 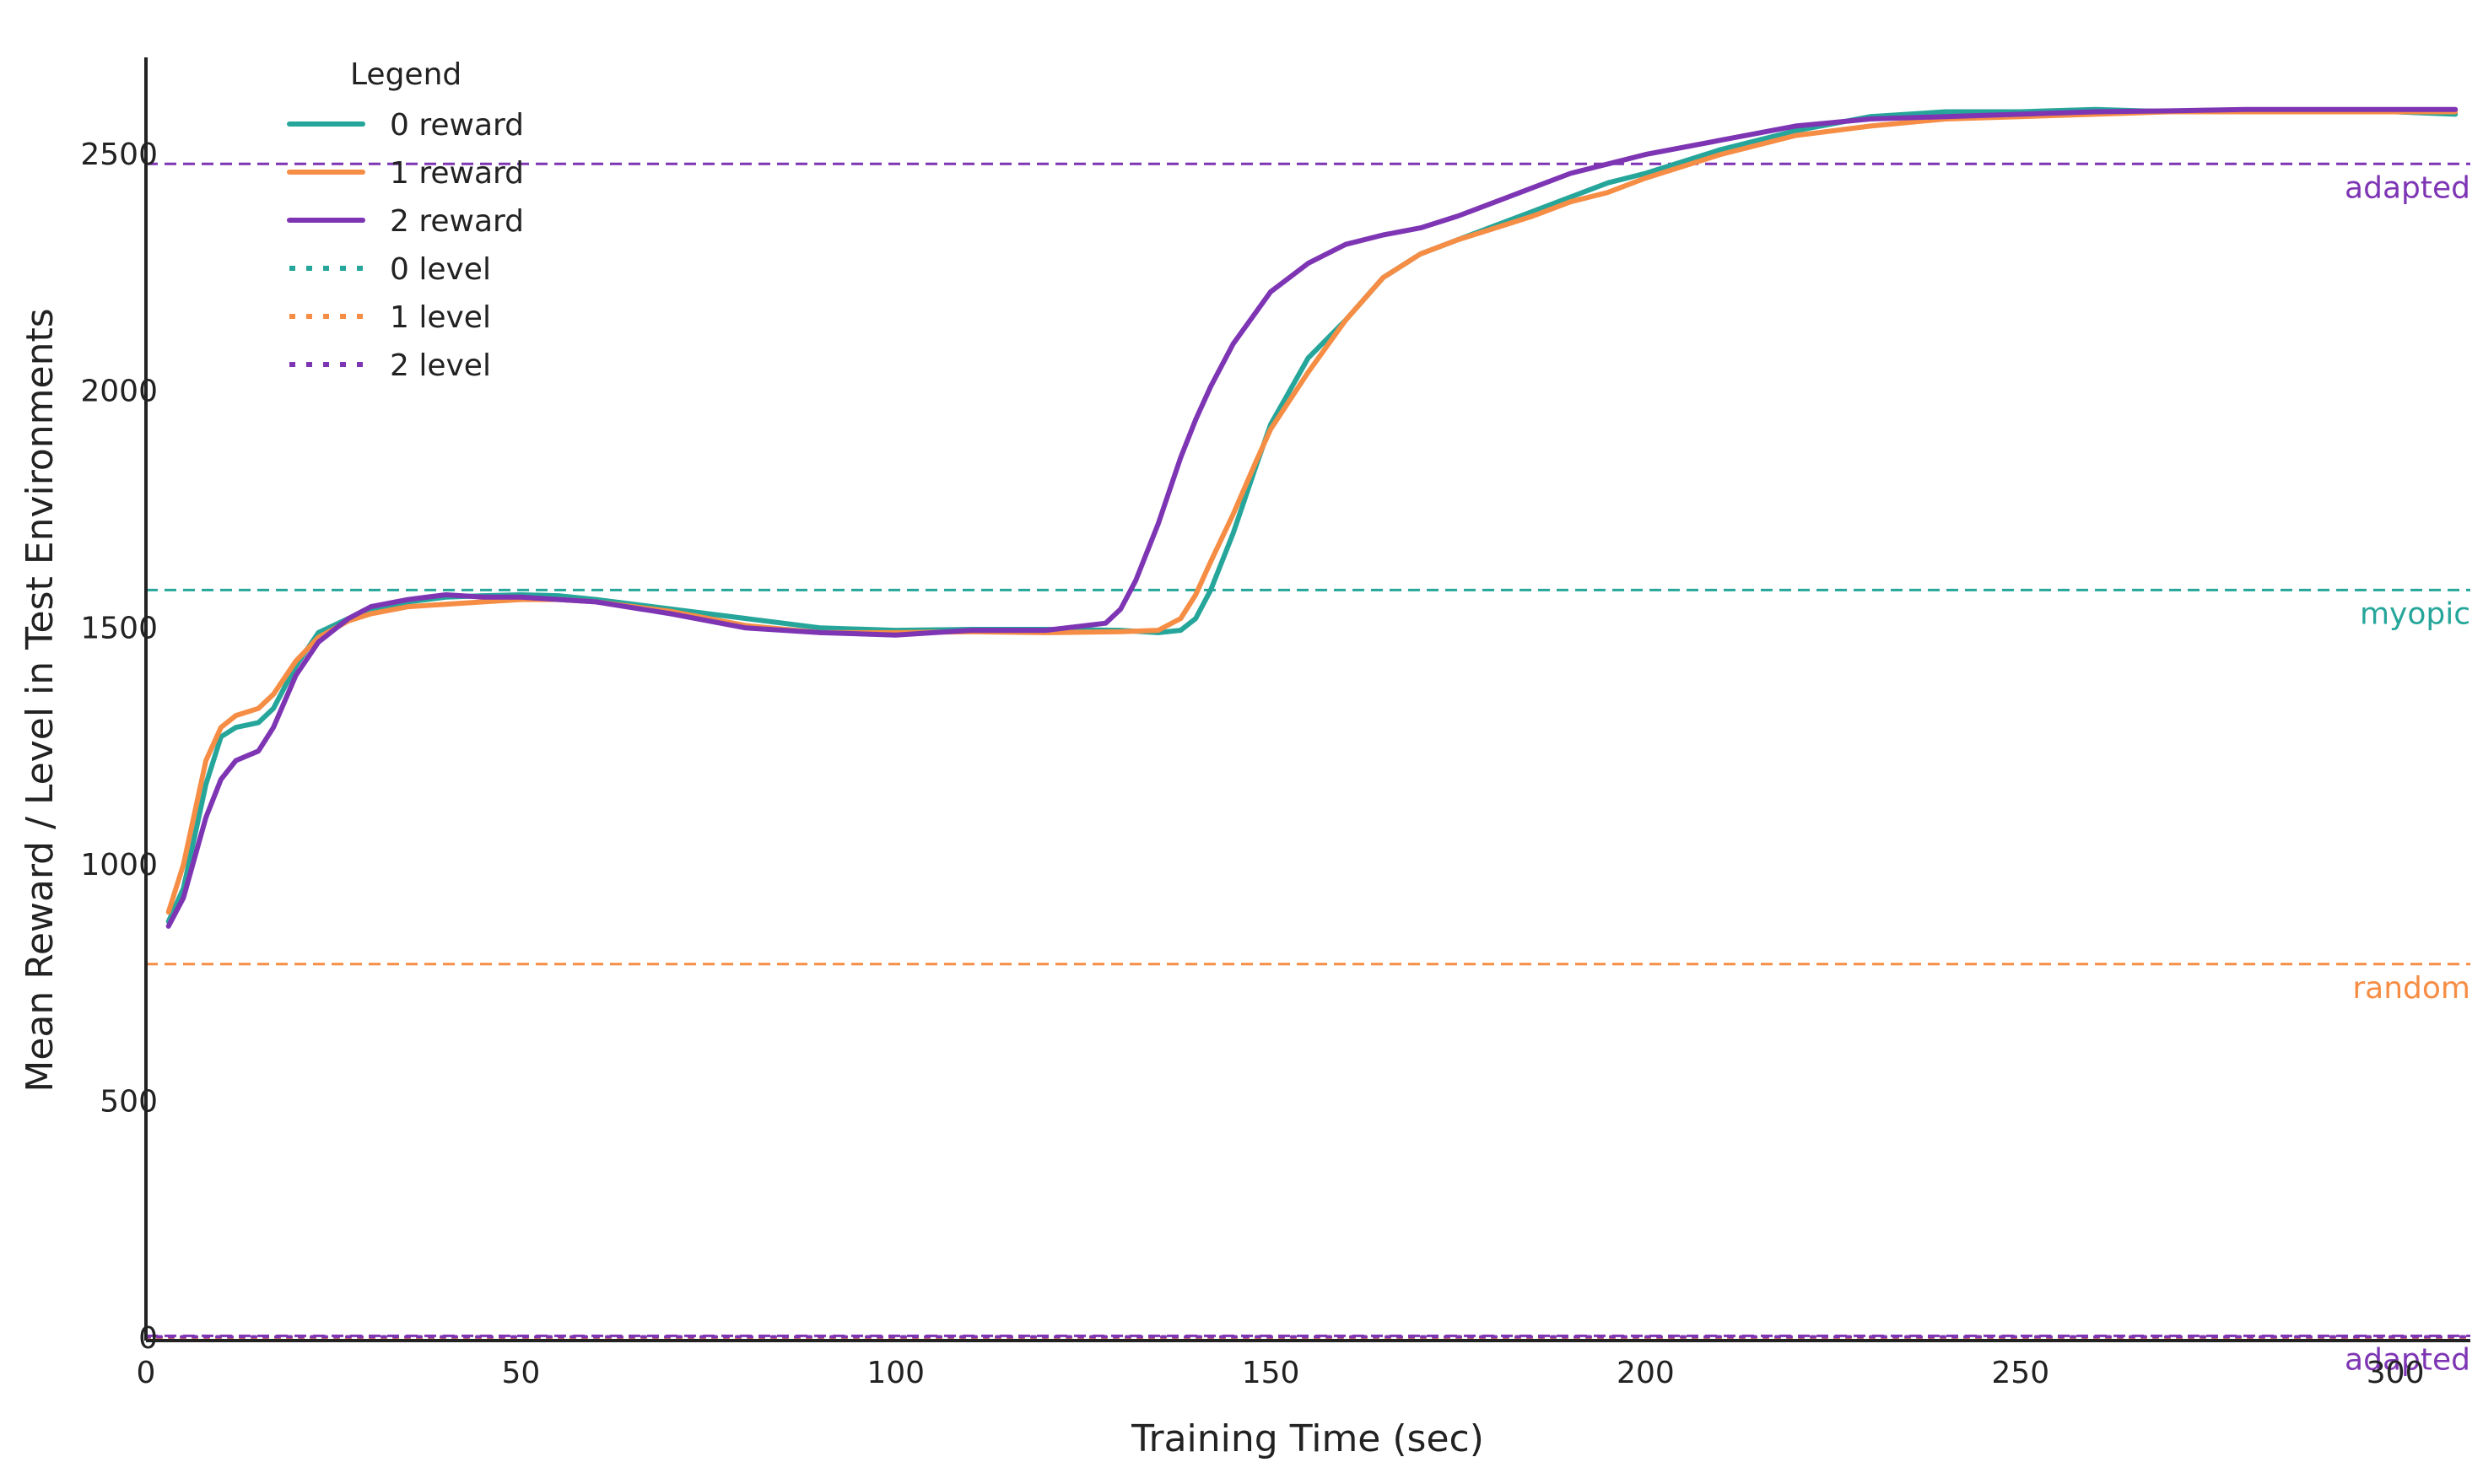 What do you see at coordinates (440, 365) in the screenshot?
I see `legend-entry-label: 2 level` at bounding box center [440, 365].